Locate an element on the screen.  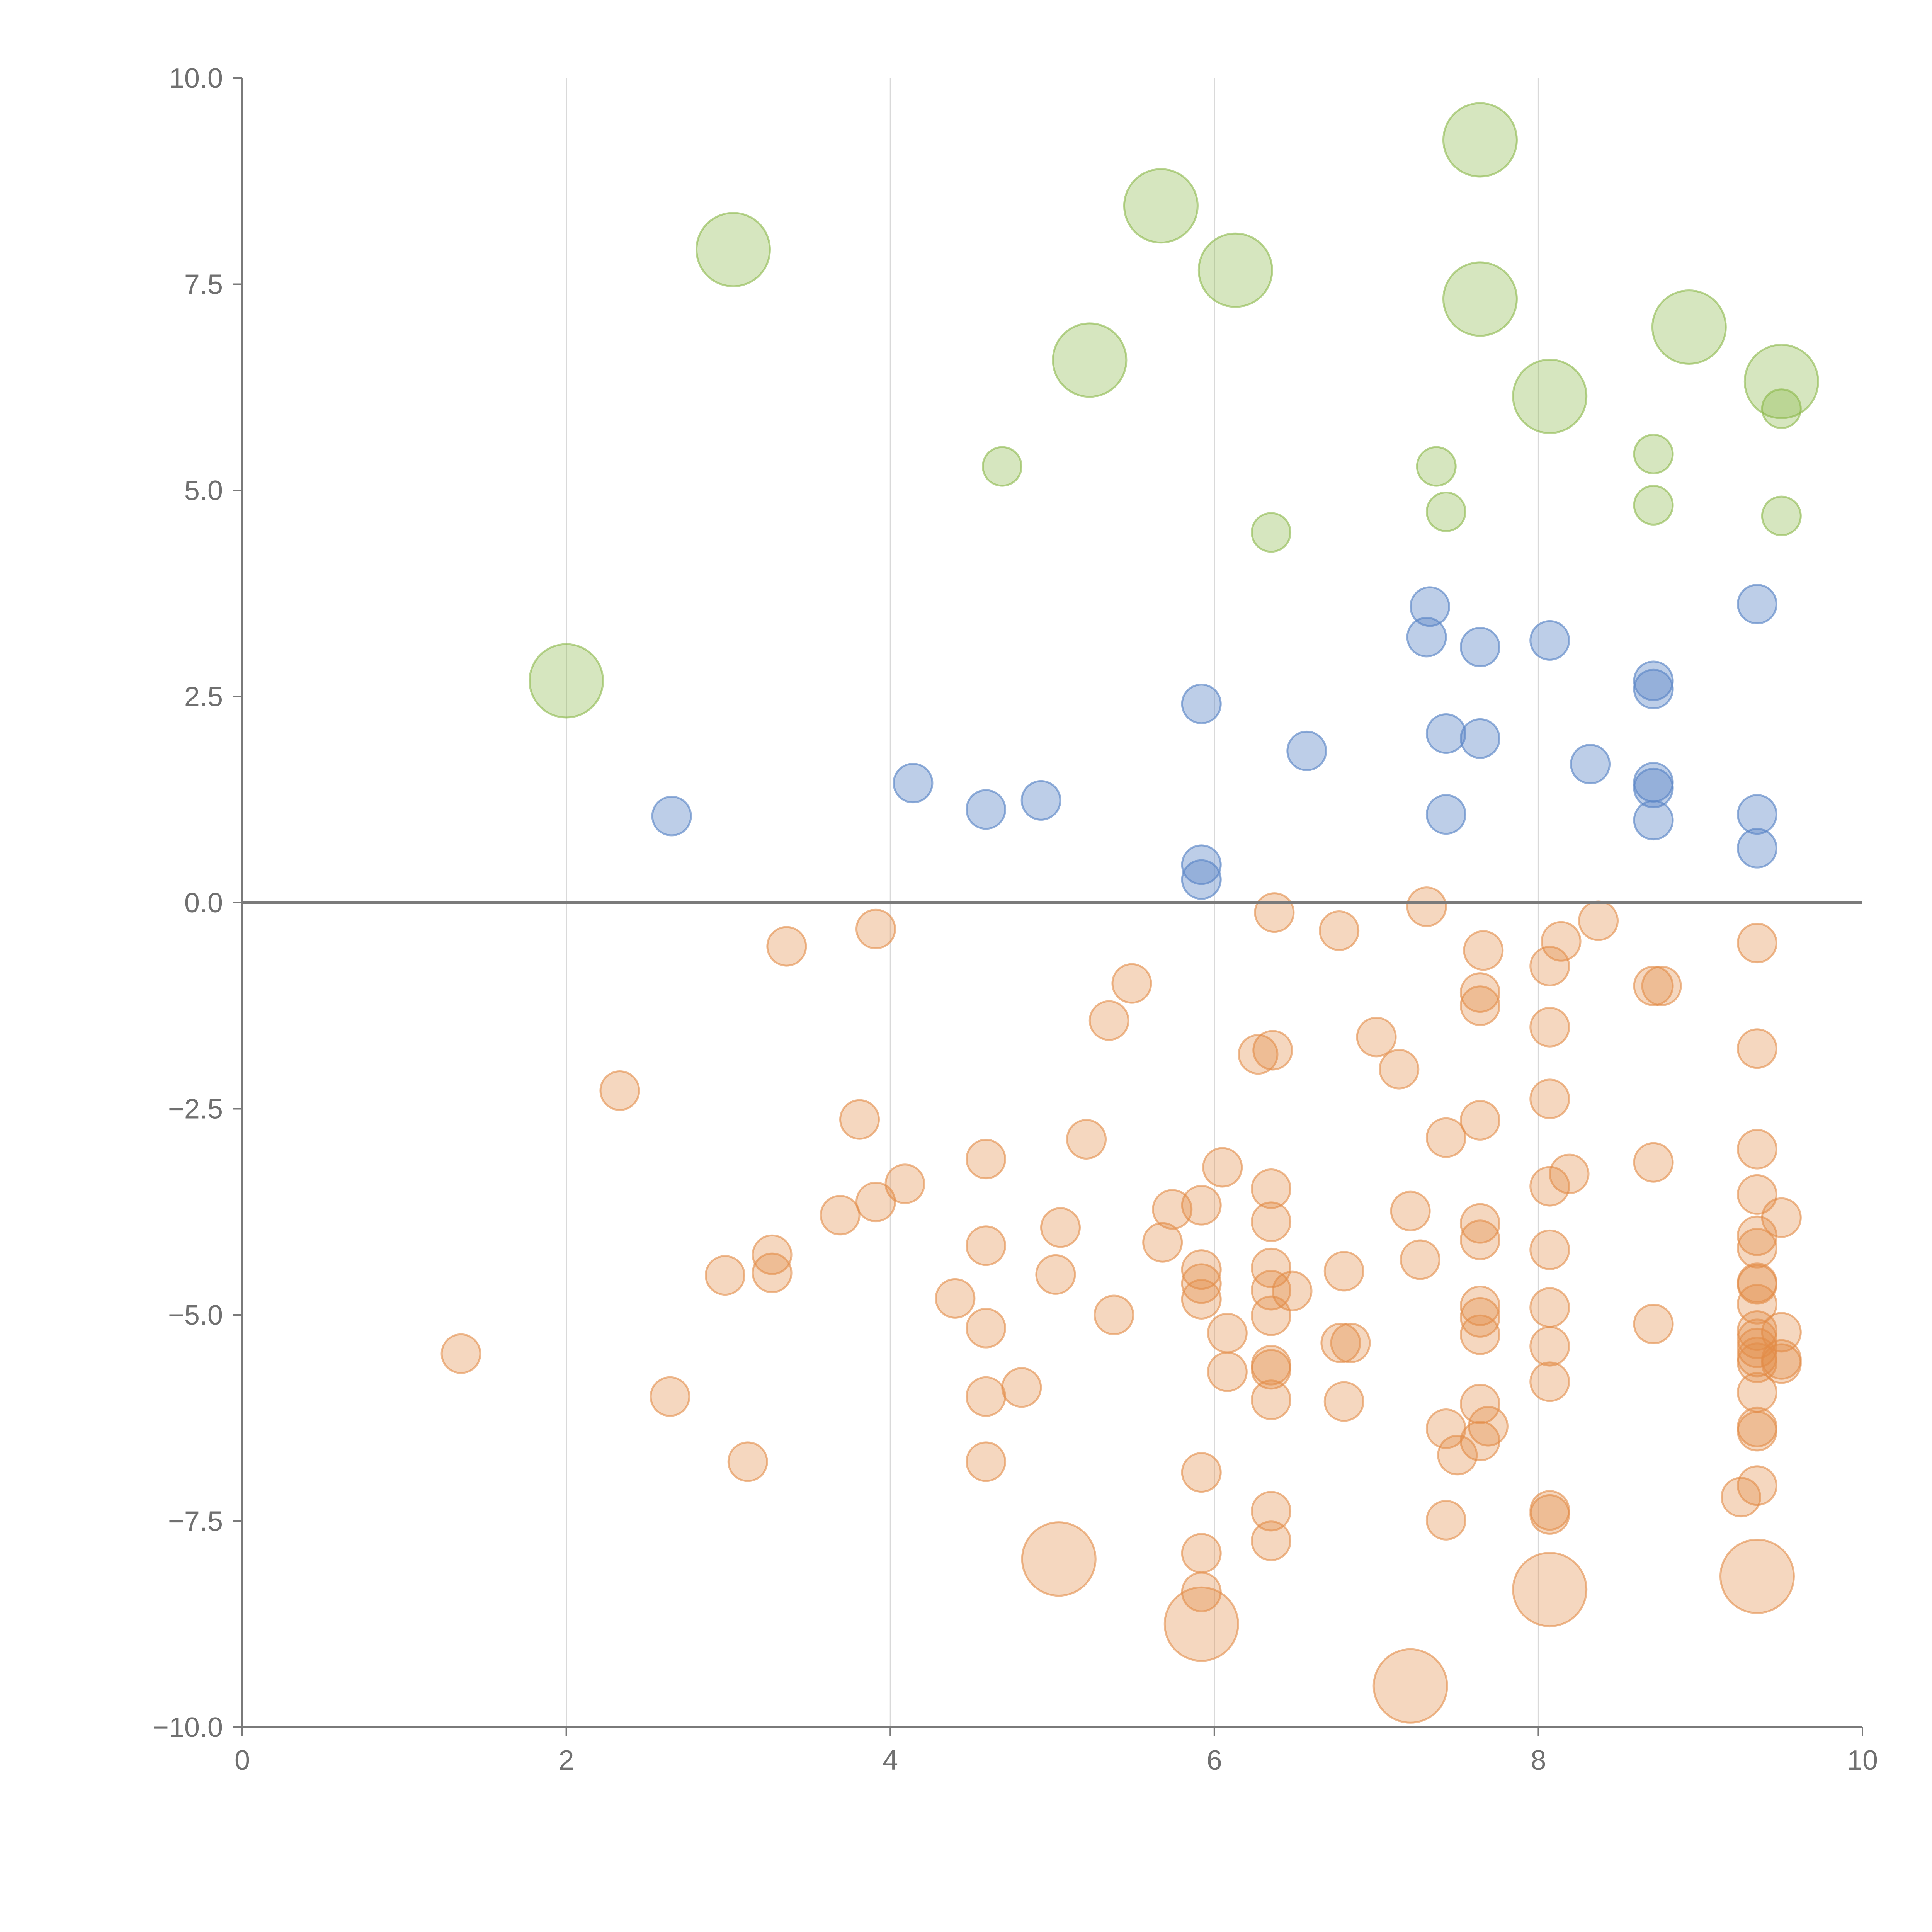
y-tick-label: 5.0 is located at coordinates (204, 491).